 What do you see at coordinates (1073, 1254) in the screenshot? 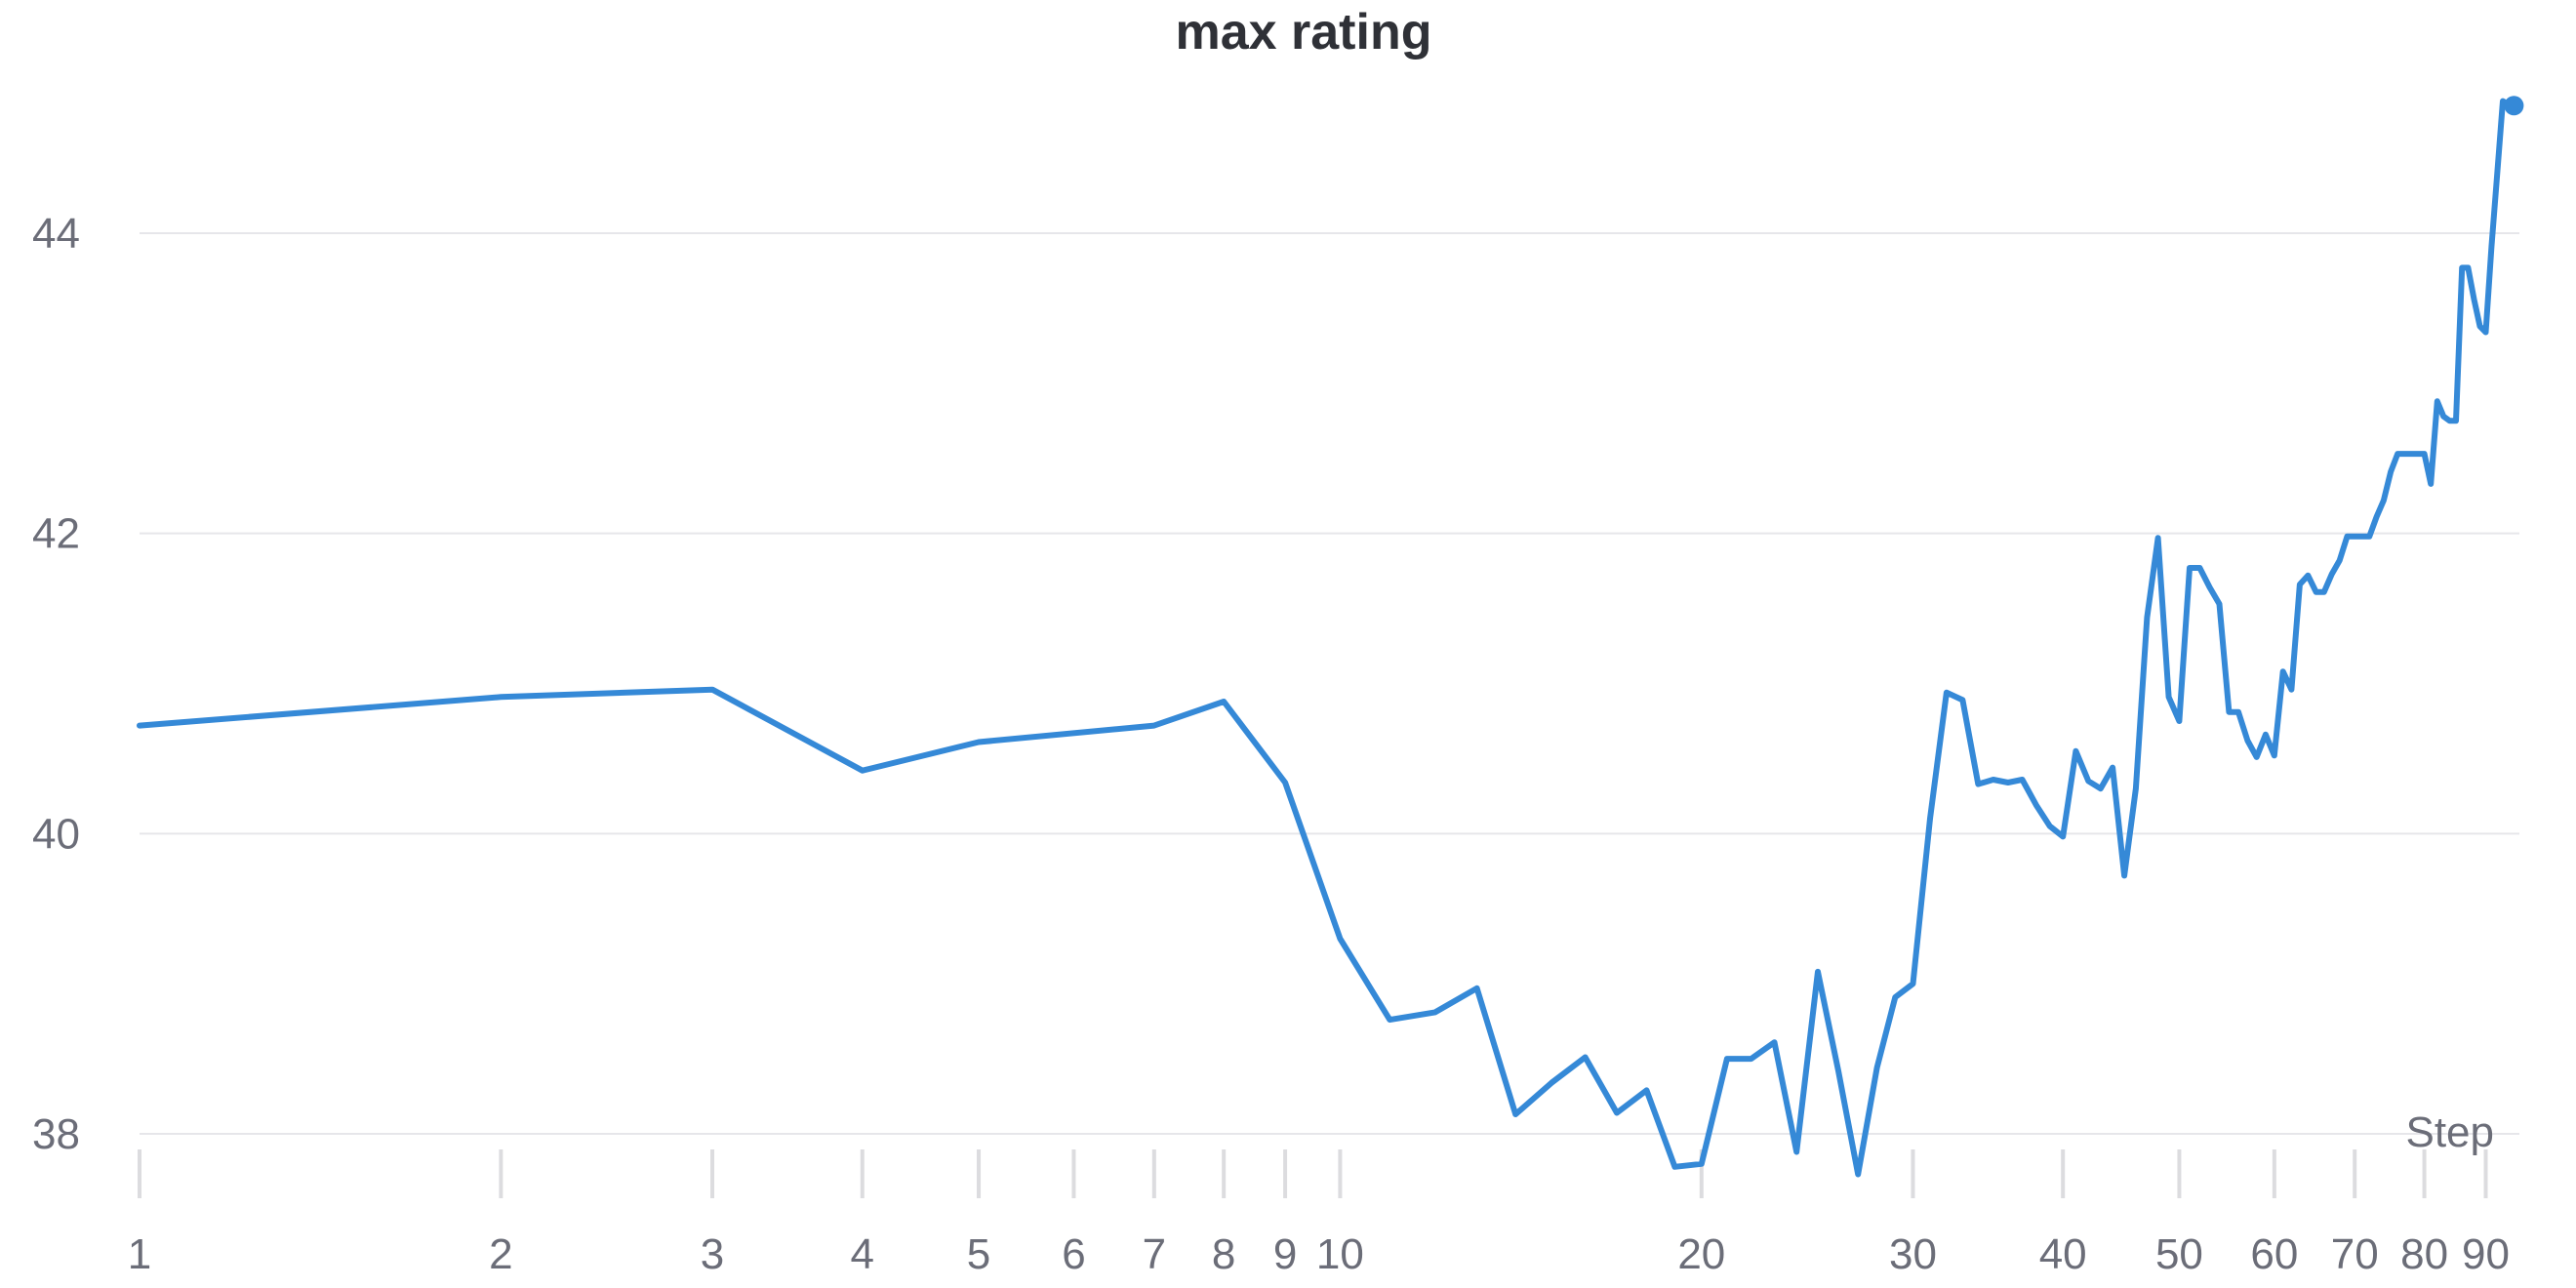
I see `x-tick-label: 6` at bounding box center [1073, 1254].